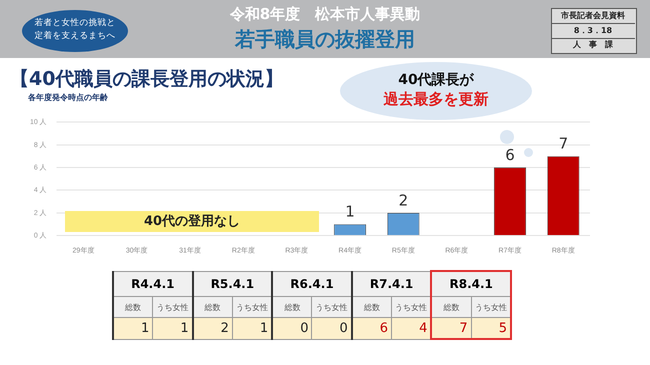 The width and height of the screenshot is (650, 365). Describe the element at coordinates (491, 328) in the screenshot. I see `text: 5` at that location.